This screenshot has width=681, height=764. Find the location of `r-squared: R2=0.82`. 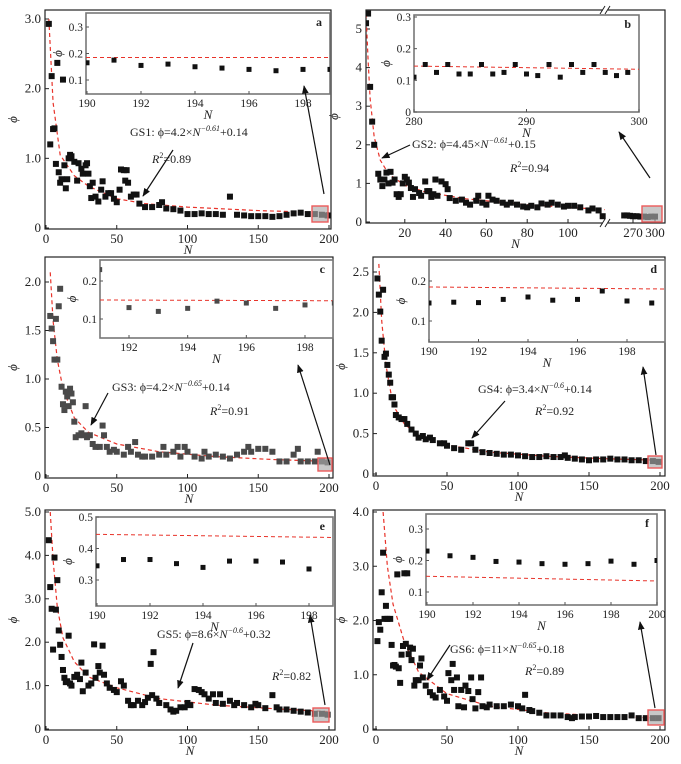

r-squared: R2=0.82 is located at coordinates (291, 675).